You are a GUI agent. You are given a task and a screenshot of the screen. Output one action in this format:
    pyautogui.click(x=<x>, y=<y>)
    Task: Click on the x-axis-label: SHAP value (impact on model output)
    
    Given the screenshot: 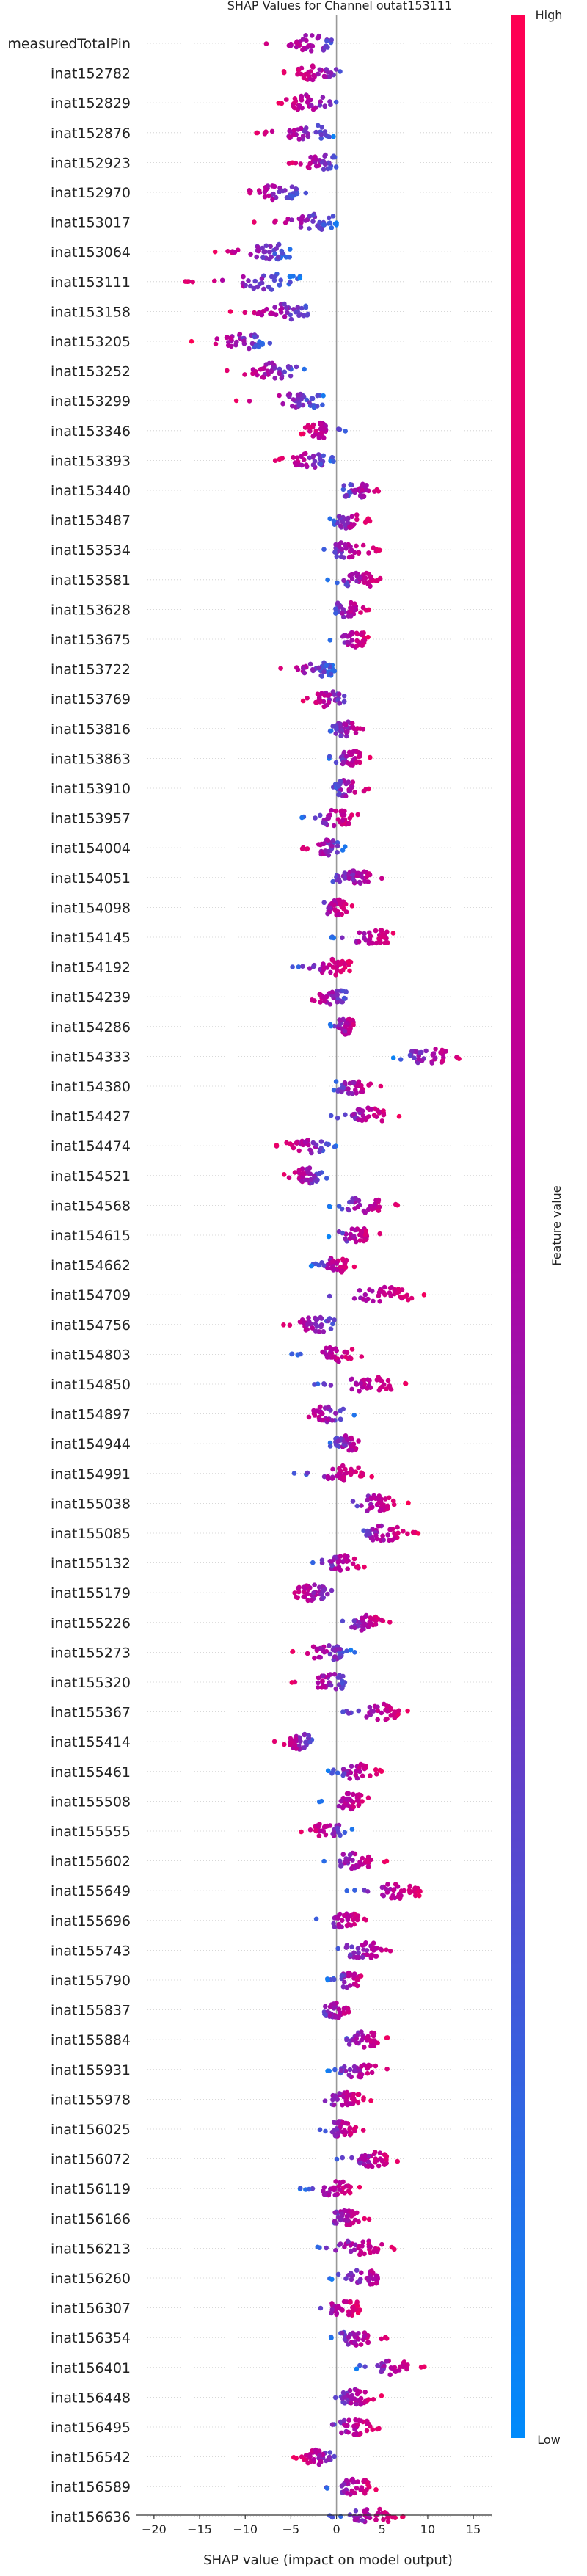 What is the action you would take?
    pyautogui.click(x=328, y=2560)
    